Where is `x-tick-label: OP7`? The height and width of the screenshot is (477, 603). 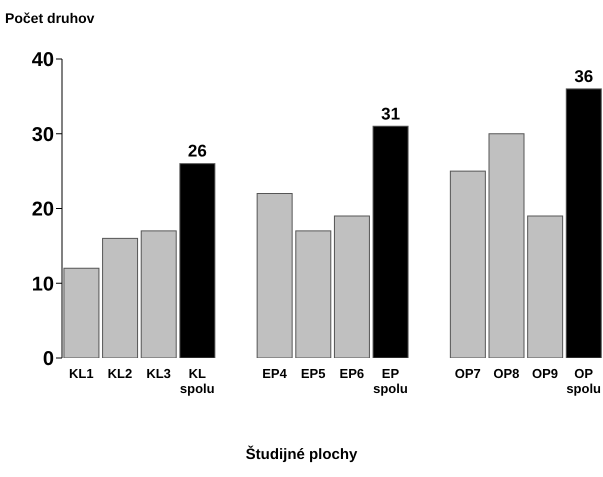
x-tick-label: OP7 is located at coordinates (467, 373).